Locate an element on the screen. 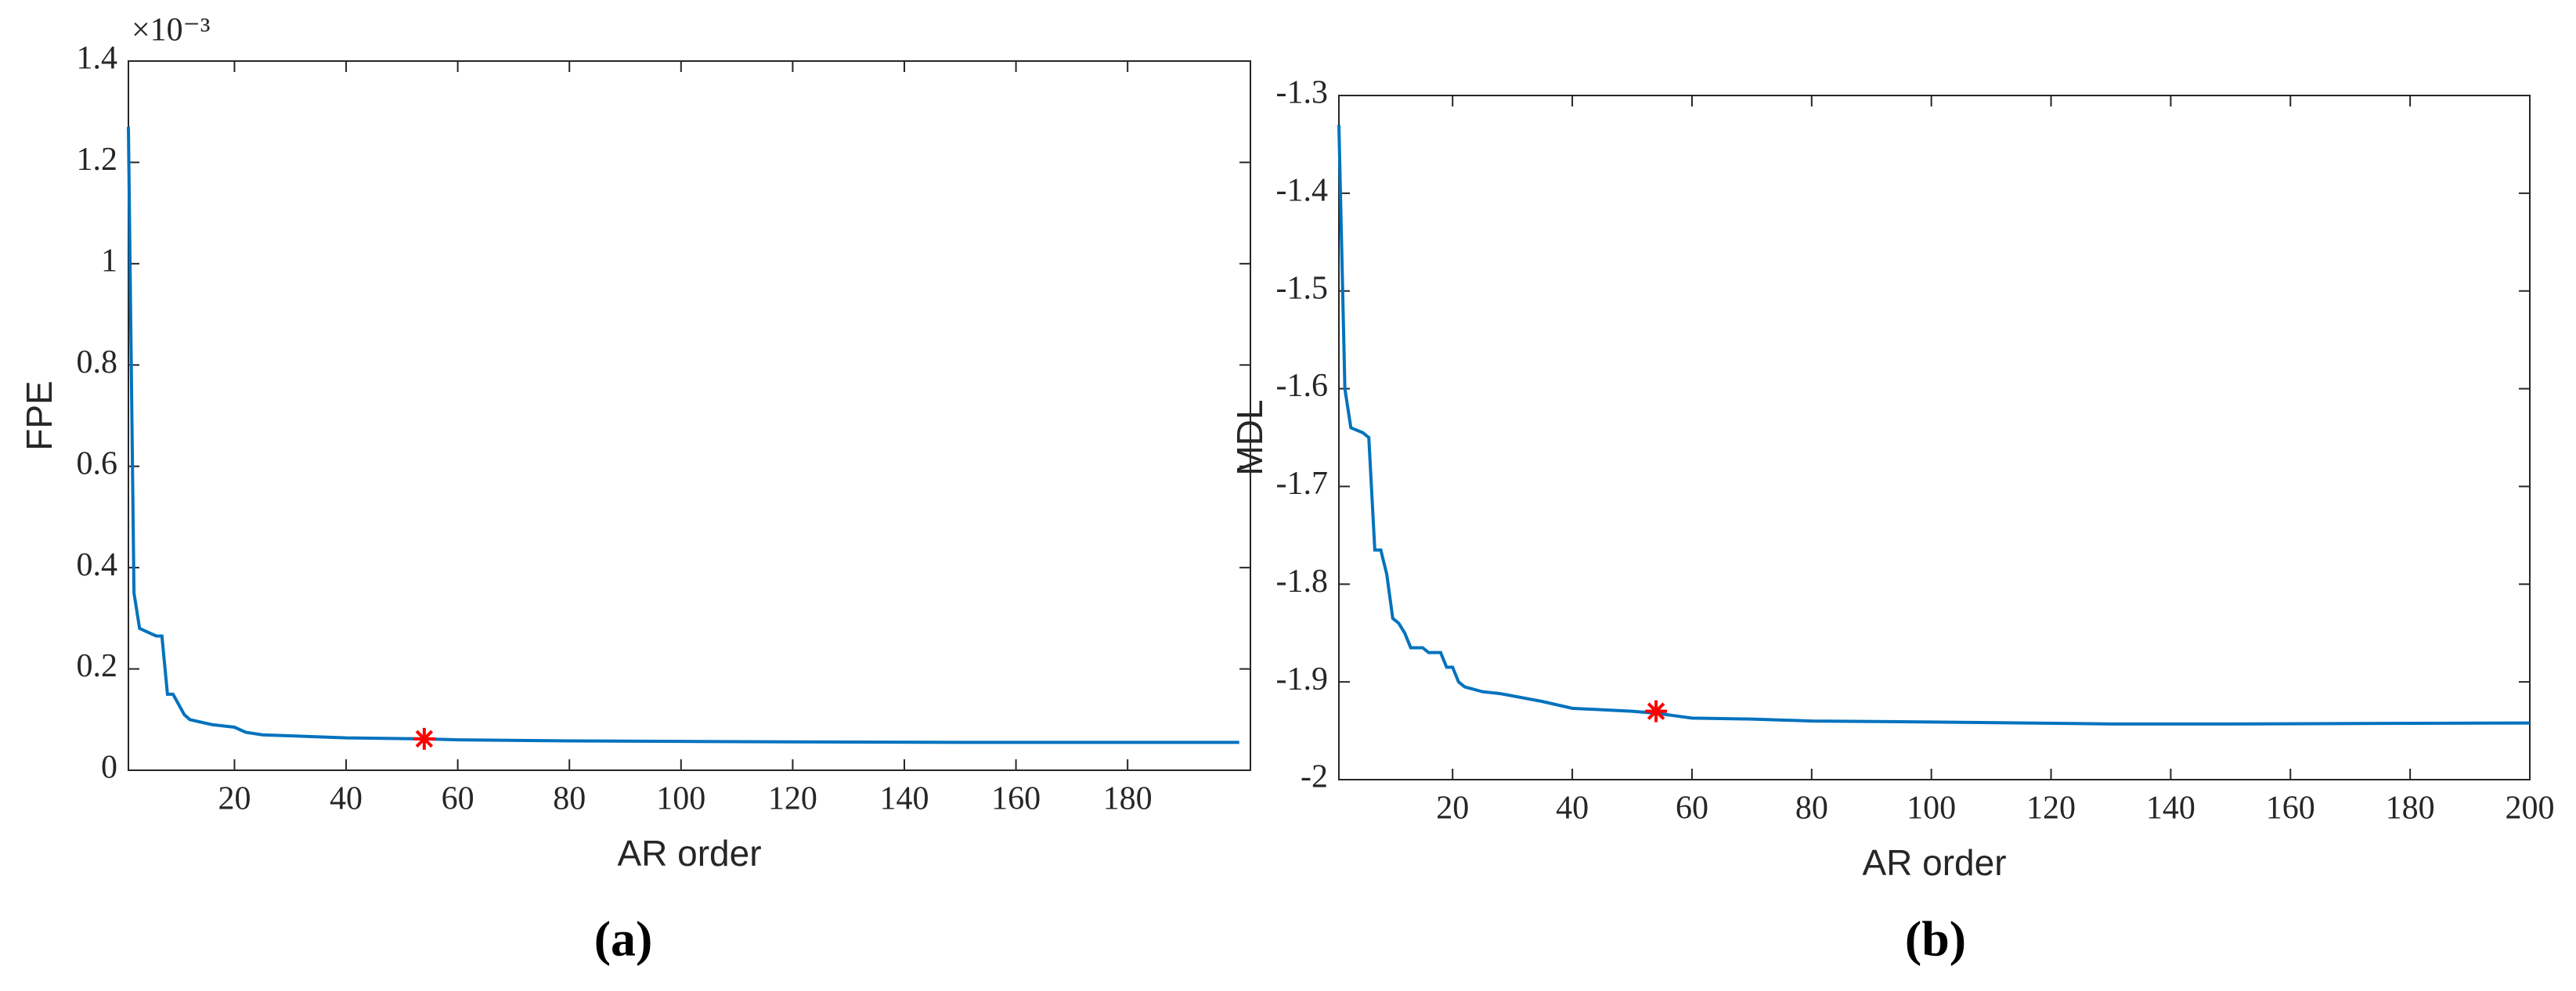  y-tick-label: 0.8 is located at coordinates (97, 362).